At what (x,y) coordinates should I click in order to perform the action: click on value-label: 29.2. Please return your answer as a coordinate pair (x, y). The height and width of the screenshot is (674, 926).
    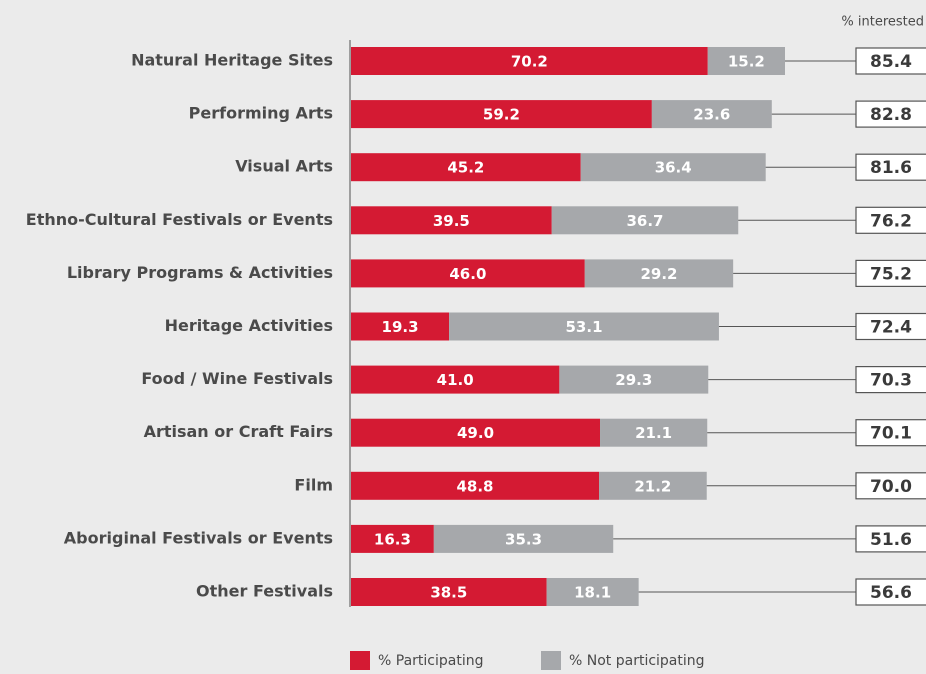
    Looking at the image, I should click on (658, 274).